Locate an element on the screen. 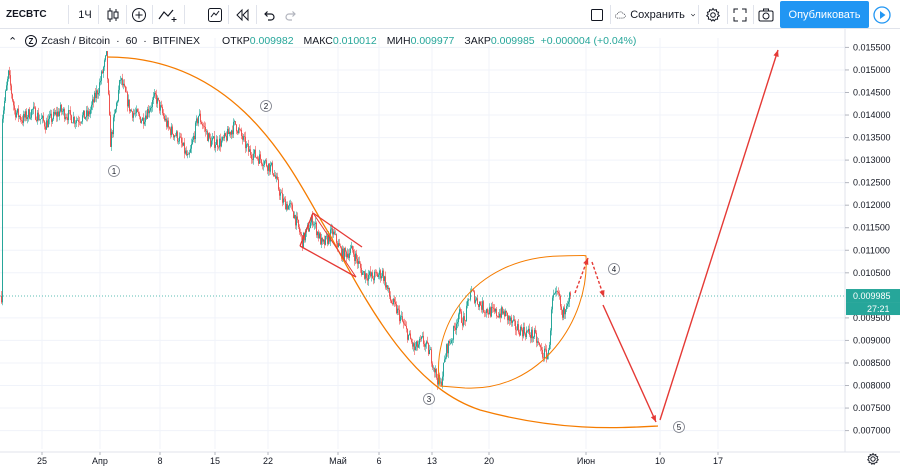 This screenshot has height=470, width=900. settings-button is located at coordinates (713, 14).